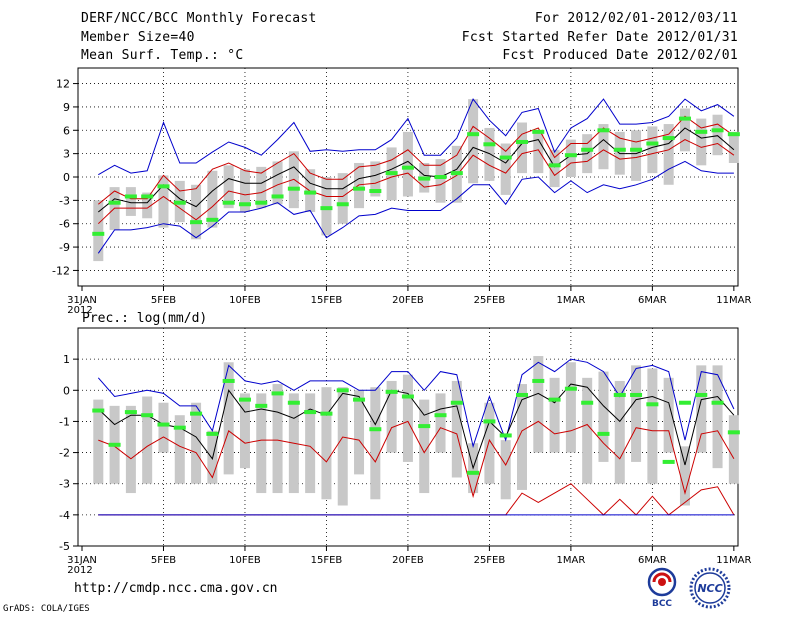 The height and width of the screenshot is (618, 800). Describe the element at coordinates (144, 318) in the screenshot. I see `precipitation-title: Prec.: log(mm/d)` at that location.